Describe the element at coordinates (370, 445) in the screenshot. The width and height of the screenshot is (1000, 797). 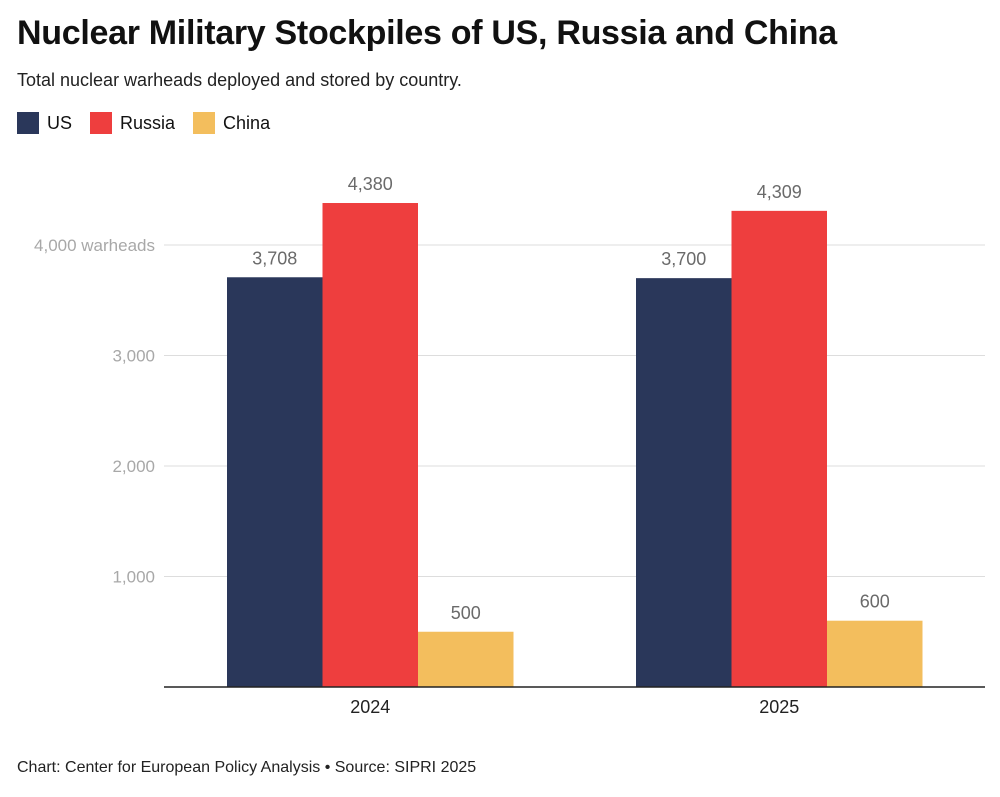
I see `bar-russia-2024` at that location.